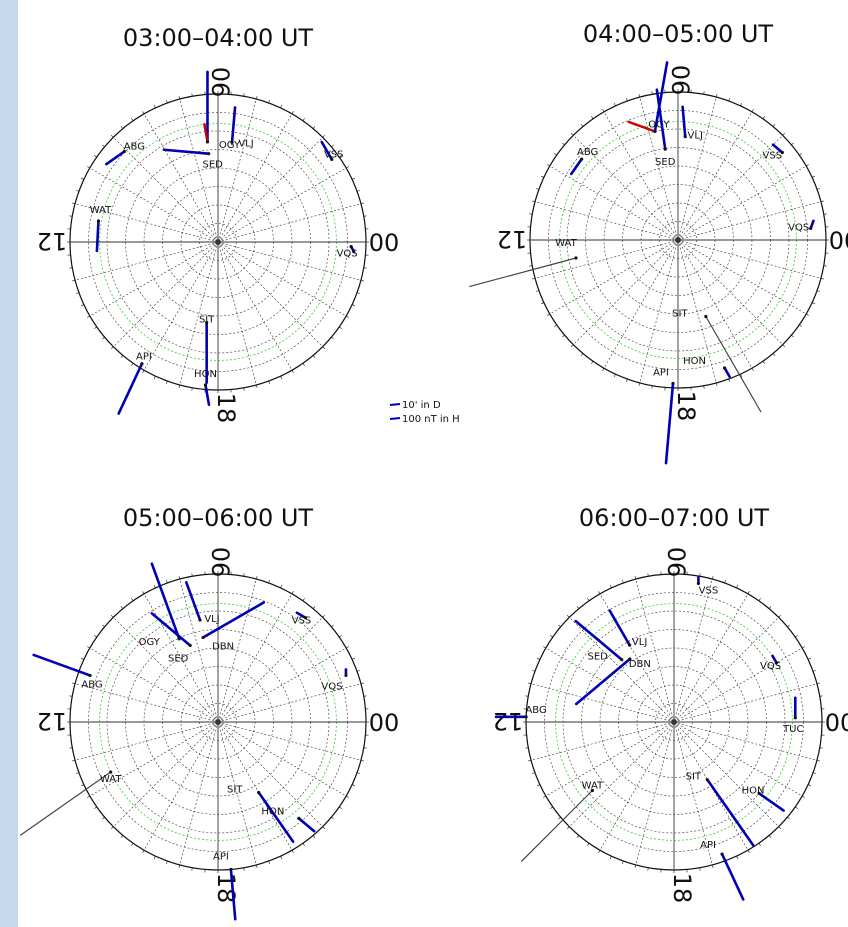 This screenshot has width=848, height=927. Describe the element at coordinates (209, 154) in the screenshot. I see `station-dot-sed` at that location.